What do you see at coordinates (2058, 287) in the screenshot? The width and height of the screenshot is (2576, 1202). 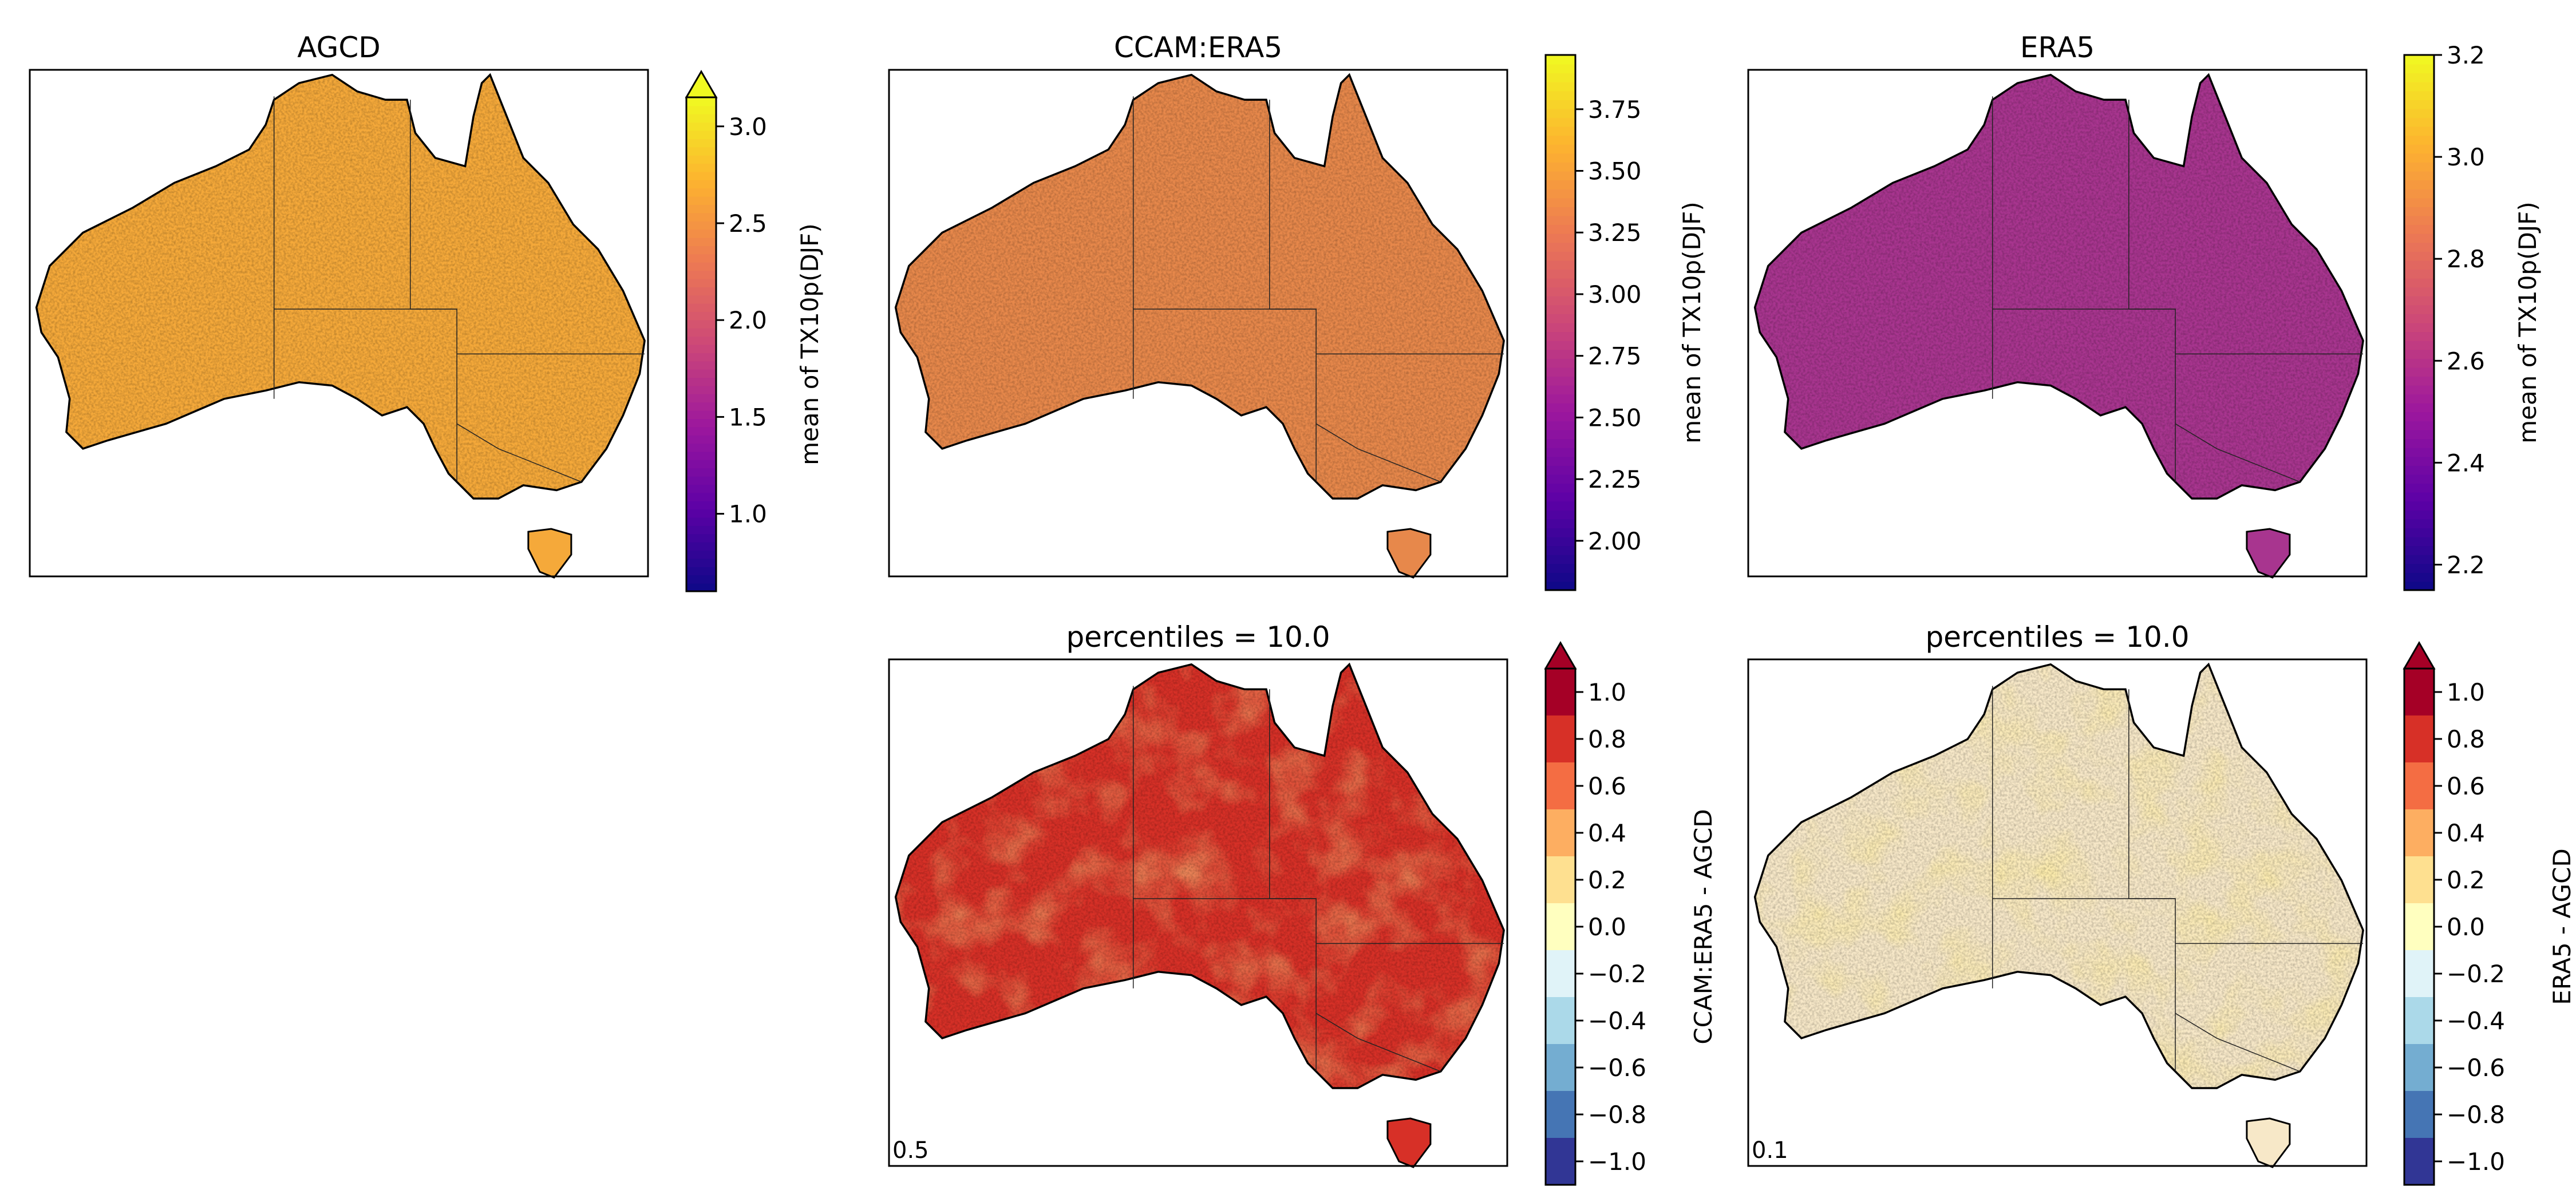 I see `coastline` at bounding box center [2058, 287].